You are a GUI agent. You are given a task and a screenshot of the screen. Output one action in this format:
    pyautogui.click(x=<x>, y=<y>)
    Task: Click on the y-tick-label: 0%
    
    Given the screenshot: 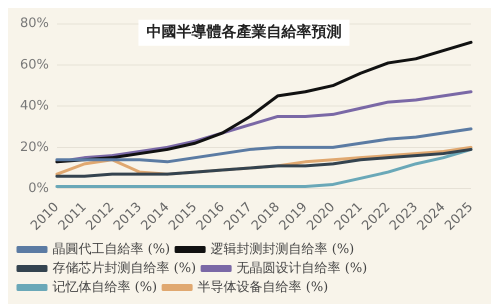 What is the action you would take?
    pyautogui.click(x=38, y=188)
    